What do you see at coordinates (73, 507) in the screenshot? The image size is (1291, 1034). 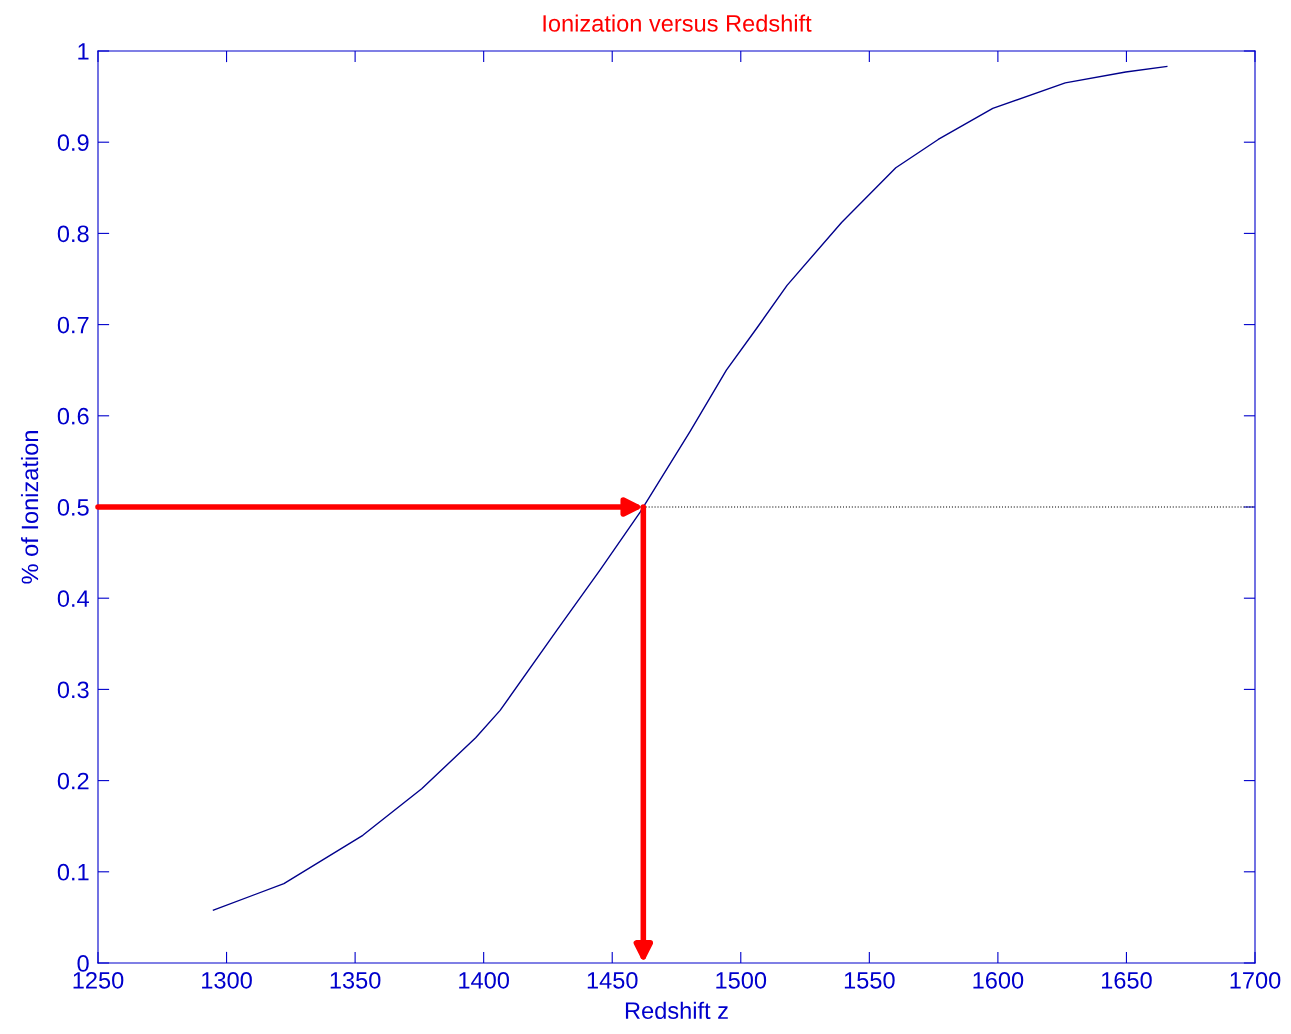 I see `y-tick-label: 0.5` at bounding box center [73, 507].